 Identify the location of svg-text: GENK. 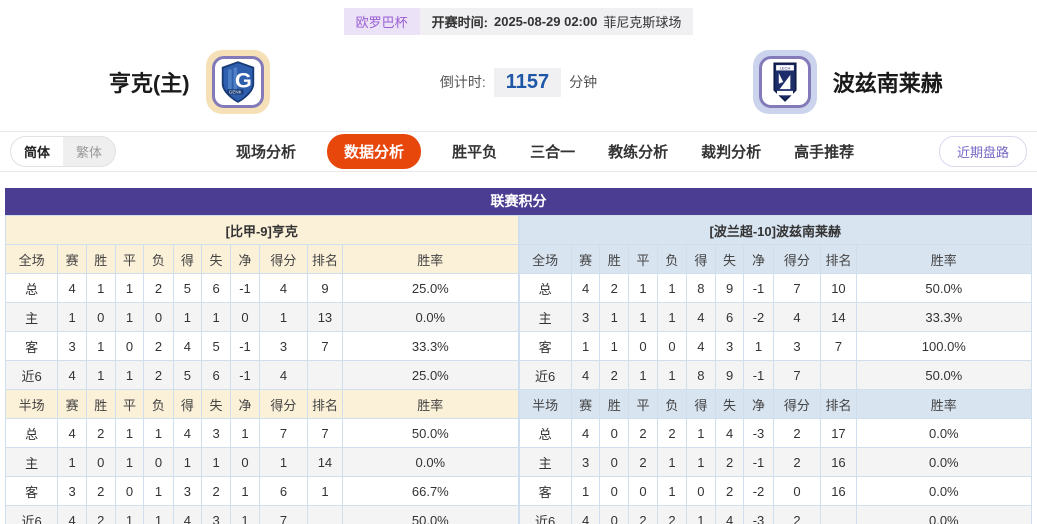
(234, 92).